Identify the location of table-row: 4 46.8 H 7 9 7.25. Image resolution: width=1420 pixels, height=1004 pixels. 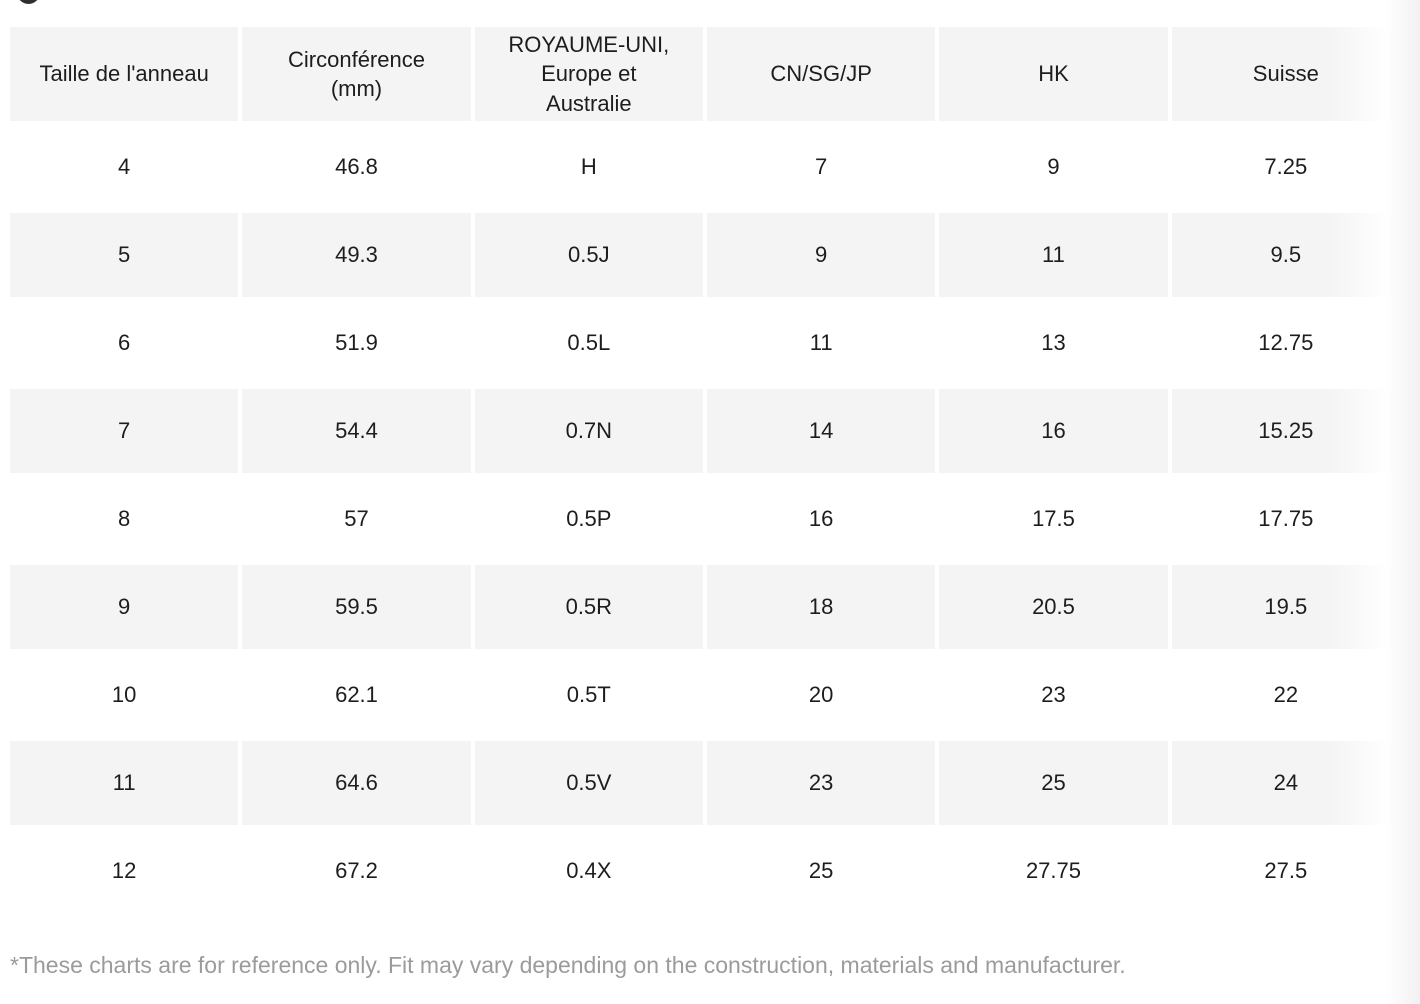
(705, 167).